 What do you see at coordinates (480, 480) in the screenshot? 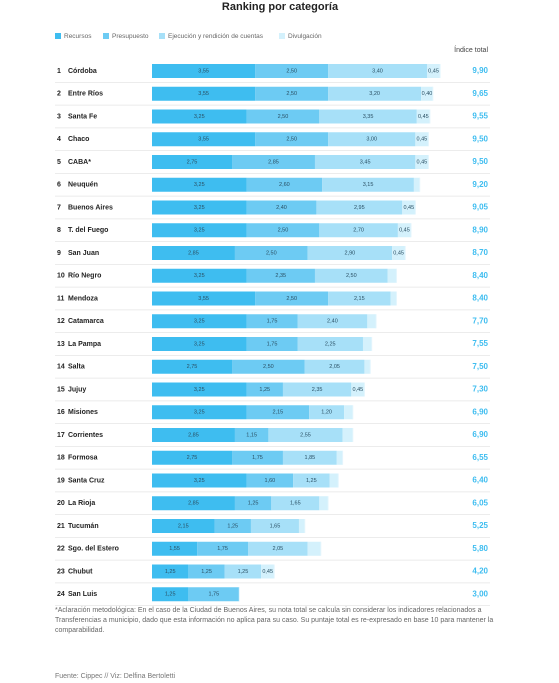
I see `total-label: 6,40` at bounding box center [480, 480].